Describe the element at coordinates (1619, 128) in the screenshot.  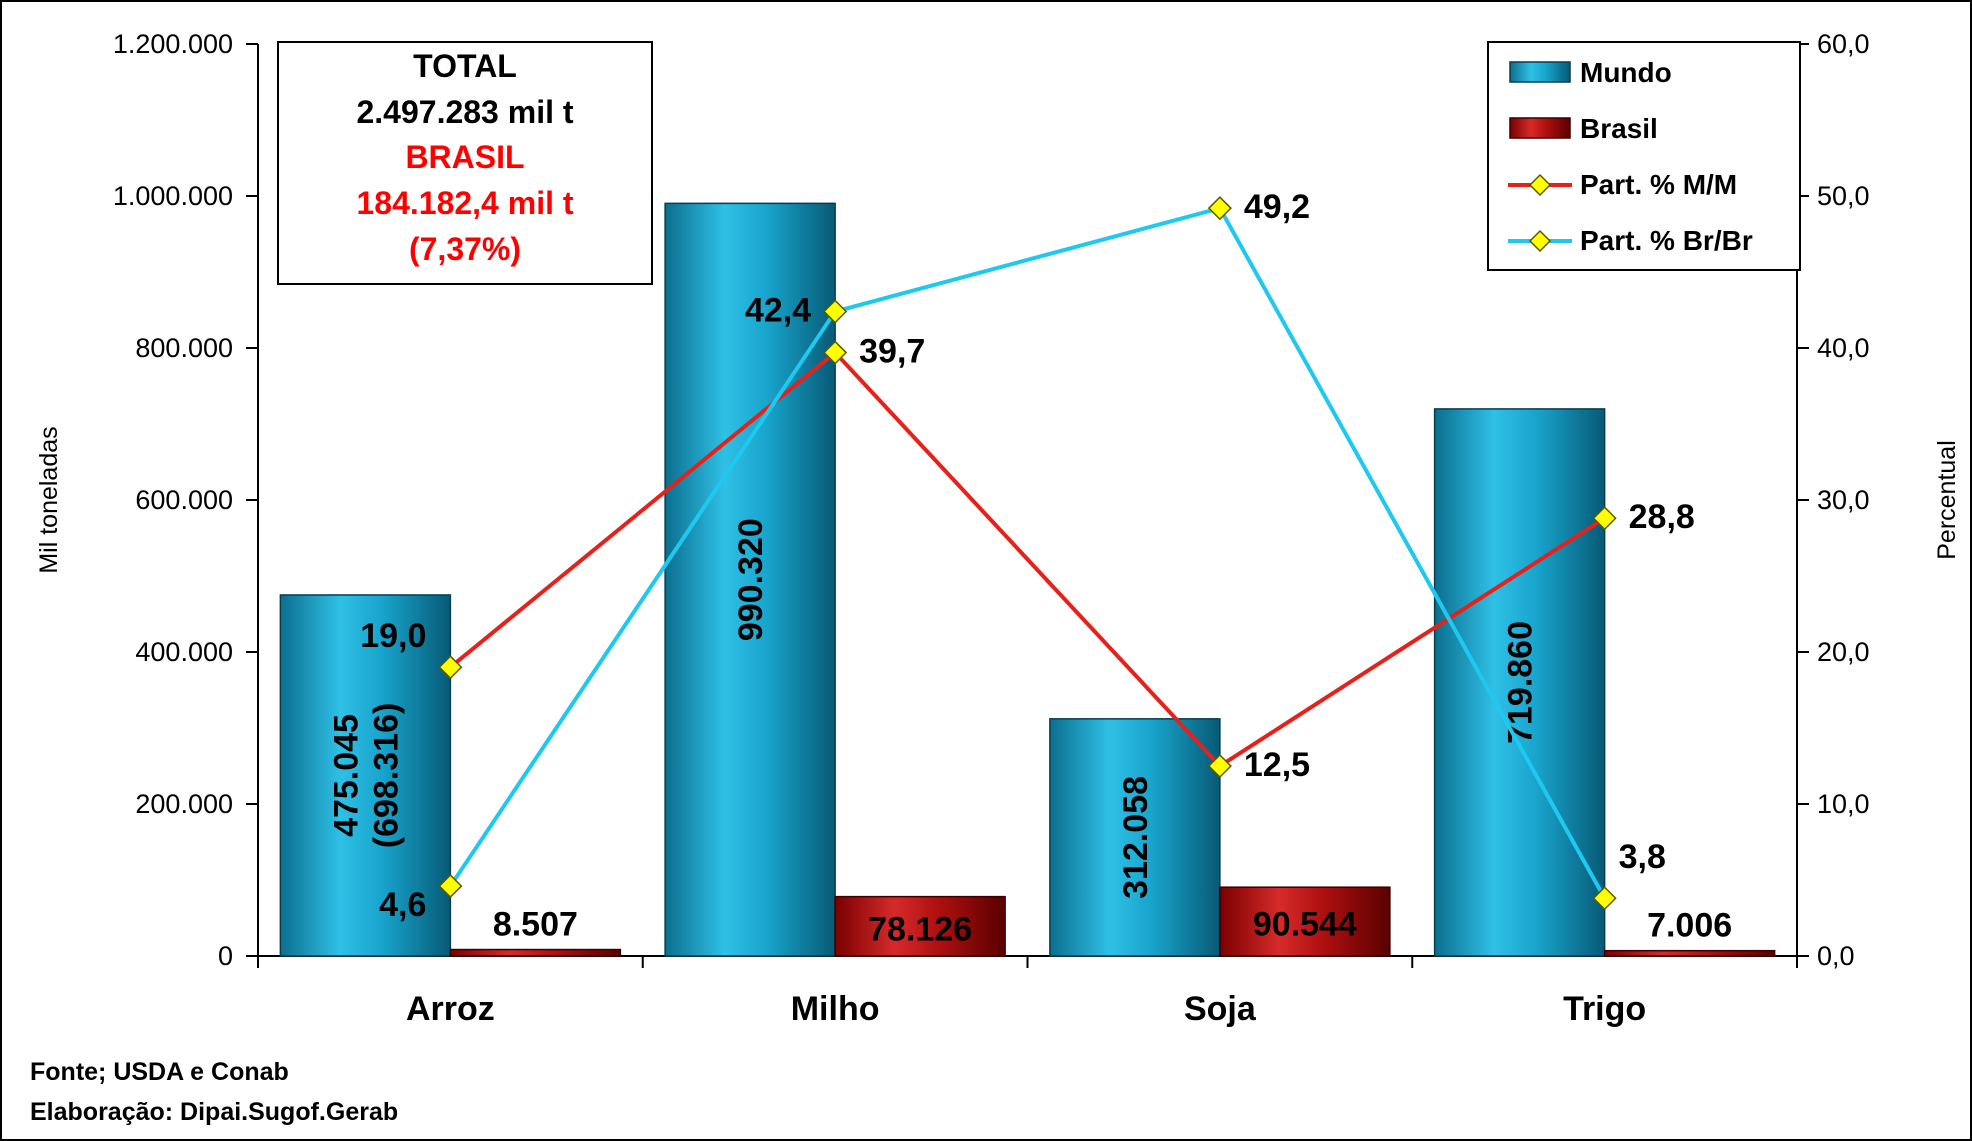
I see `legend-label-brasil: Brasil` at that location.